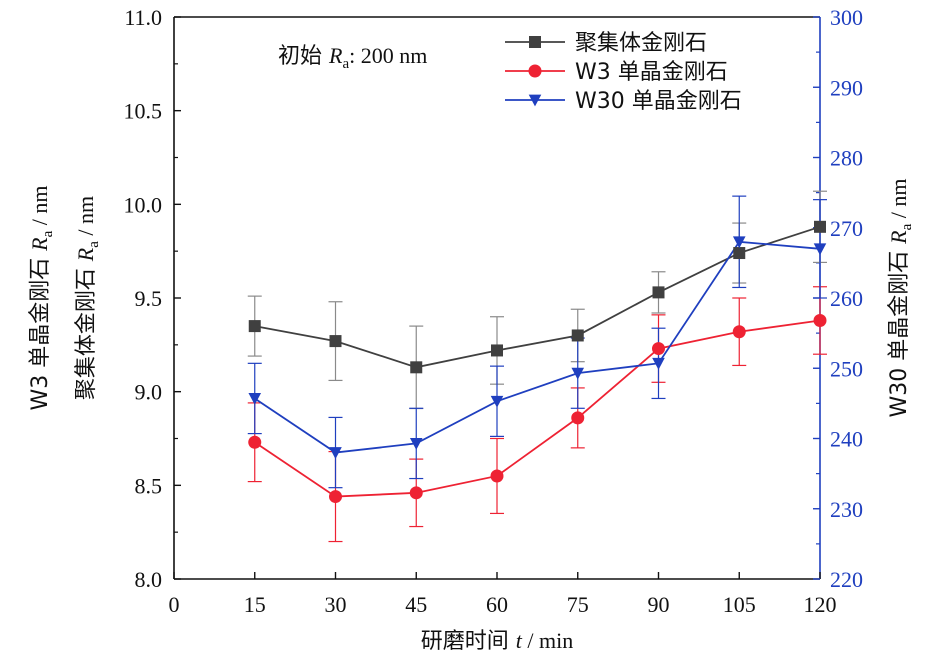 The width and height of the screenshot is (945, 663). I want to click on x-tick-label: 90, so click(659, 604).